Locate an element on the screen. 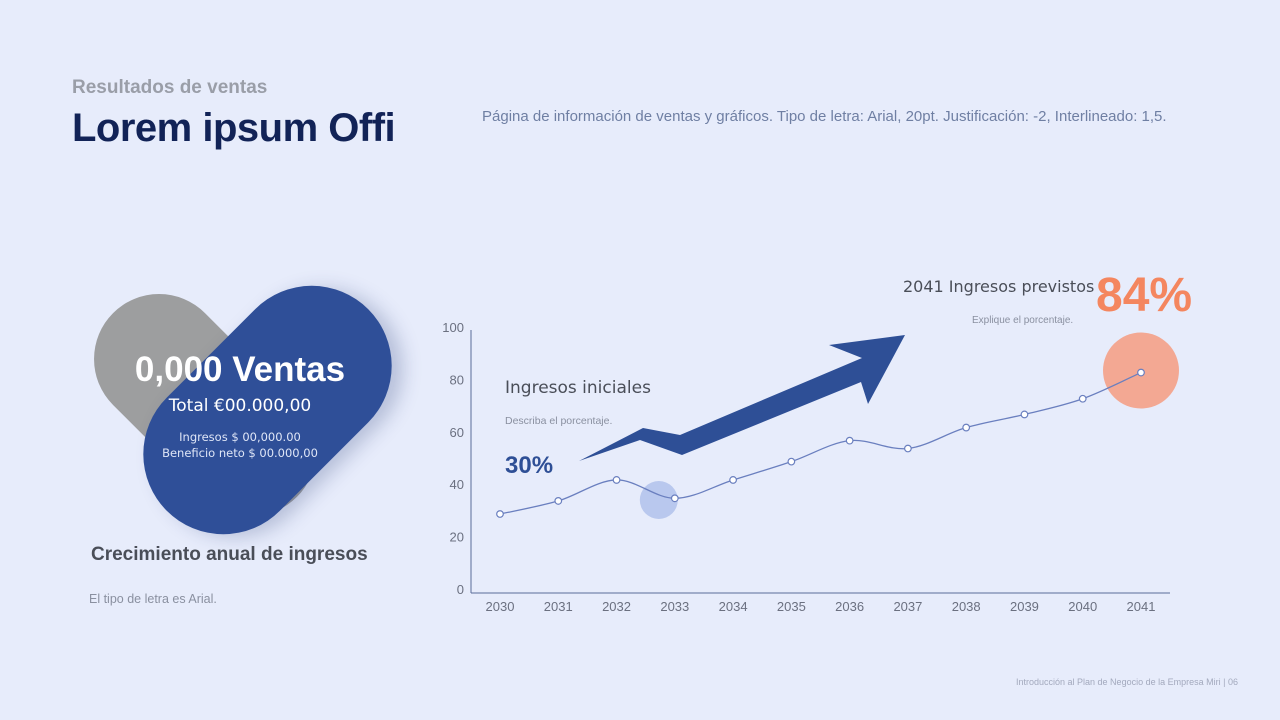 The width and height of the screenshot is (1280, 720). y-tick-label: 60 is located at coordinates (457, 432).